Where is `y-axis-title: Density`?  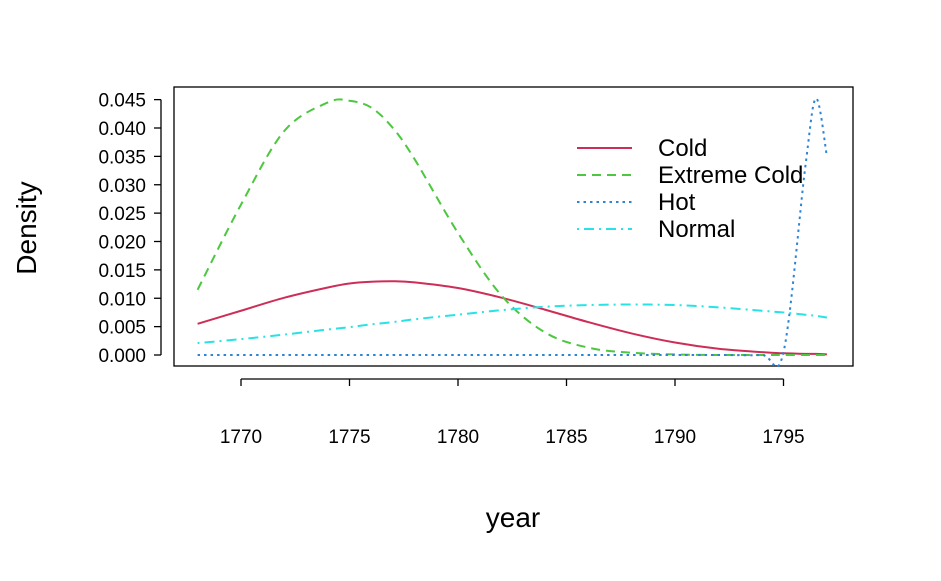
y-axis-title: Density is located at coordinates (26, 227).